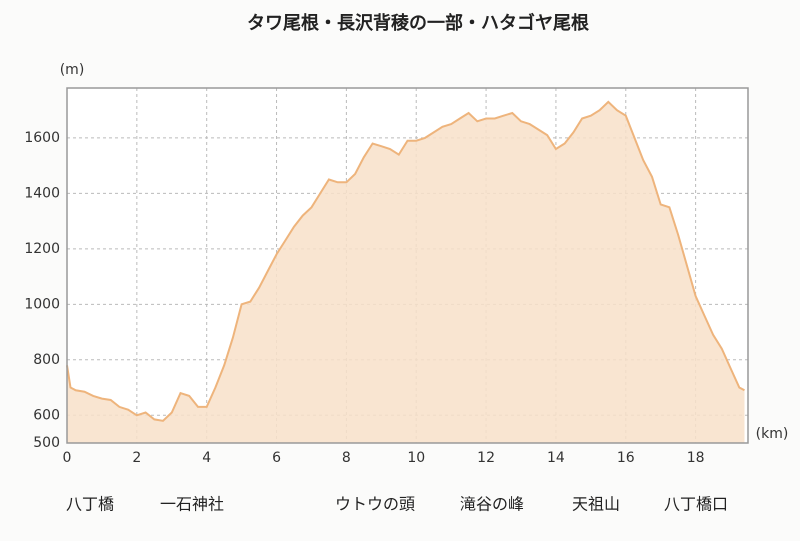  I want to click on x-tick-label: 14, so click(556, 458).